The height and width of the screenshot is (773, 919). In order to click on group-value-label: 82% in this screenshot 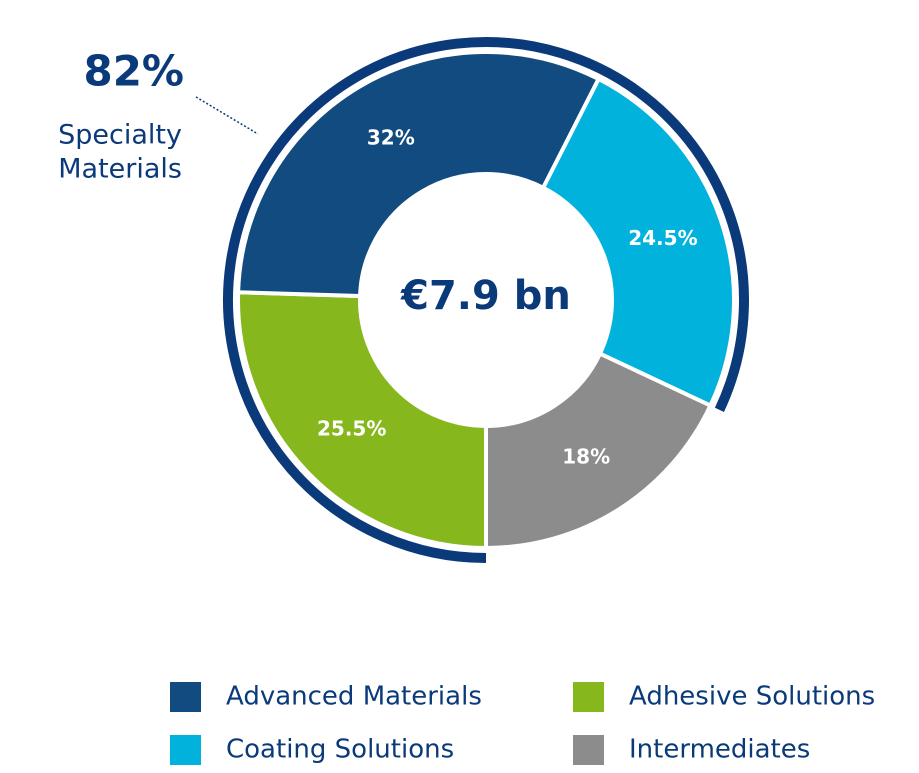, I will do `click(133, 71)`.